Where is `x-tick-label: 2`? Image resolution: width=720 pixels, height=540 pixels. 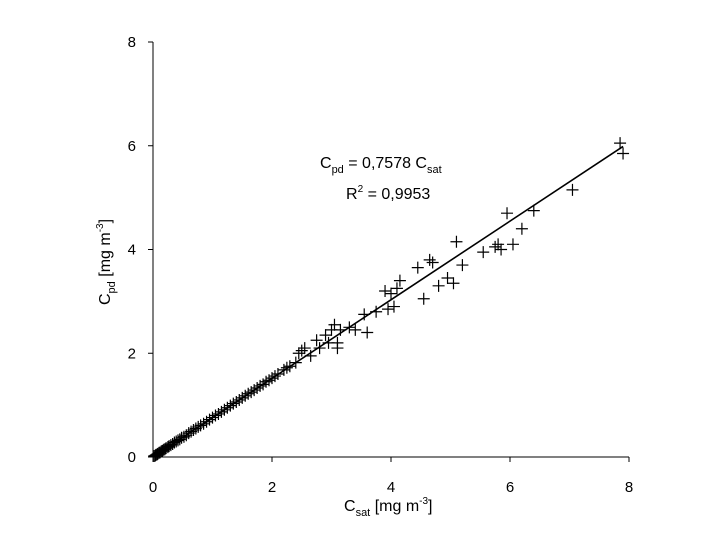 x-tick-label: 2 is located at coordinates (272, 487).